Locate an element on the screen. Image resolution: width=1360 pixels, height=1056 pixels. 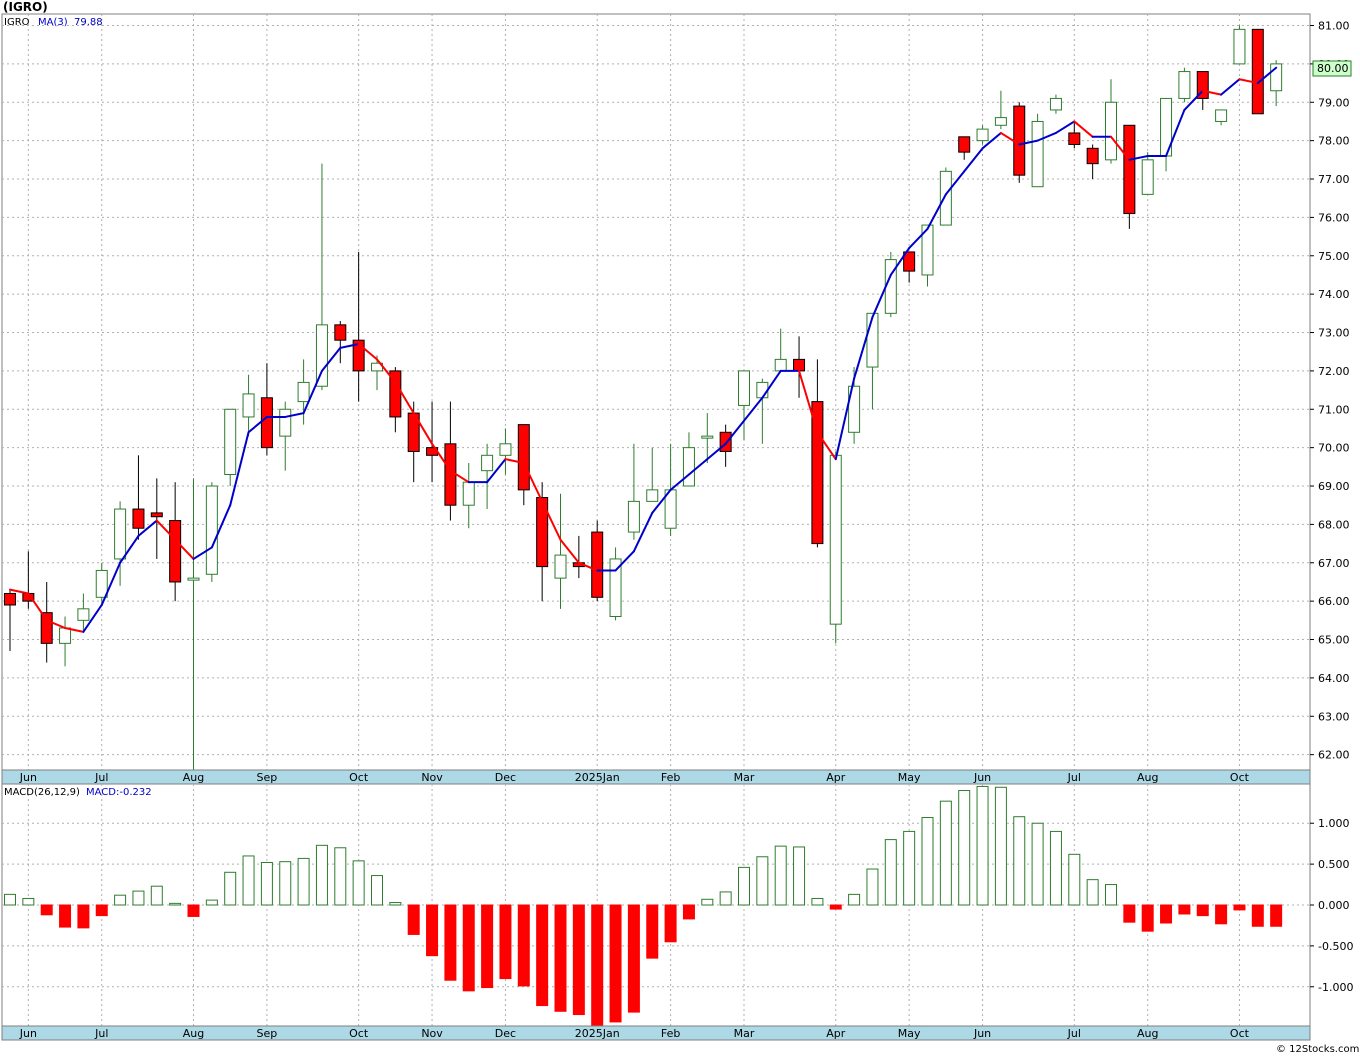
last-price-tag is located at coordinates (1332, 68).